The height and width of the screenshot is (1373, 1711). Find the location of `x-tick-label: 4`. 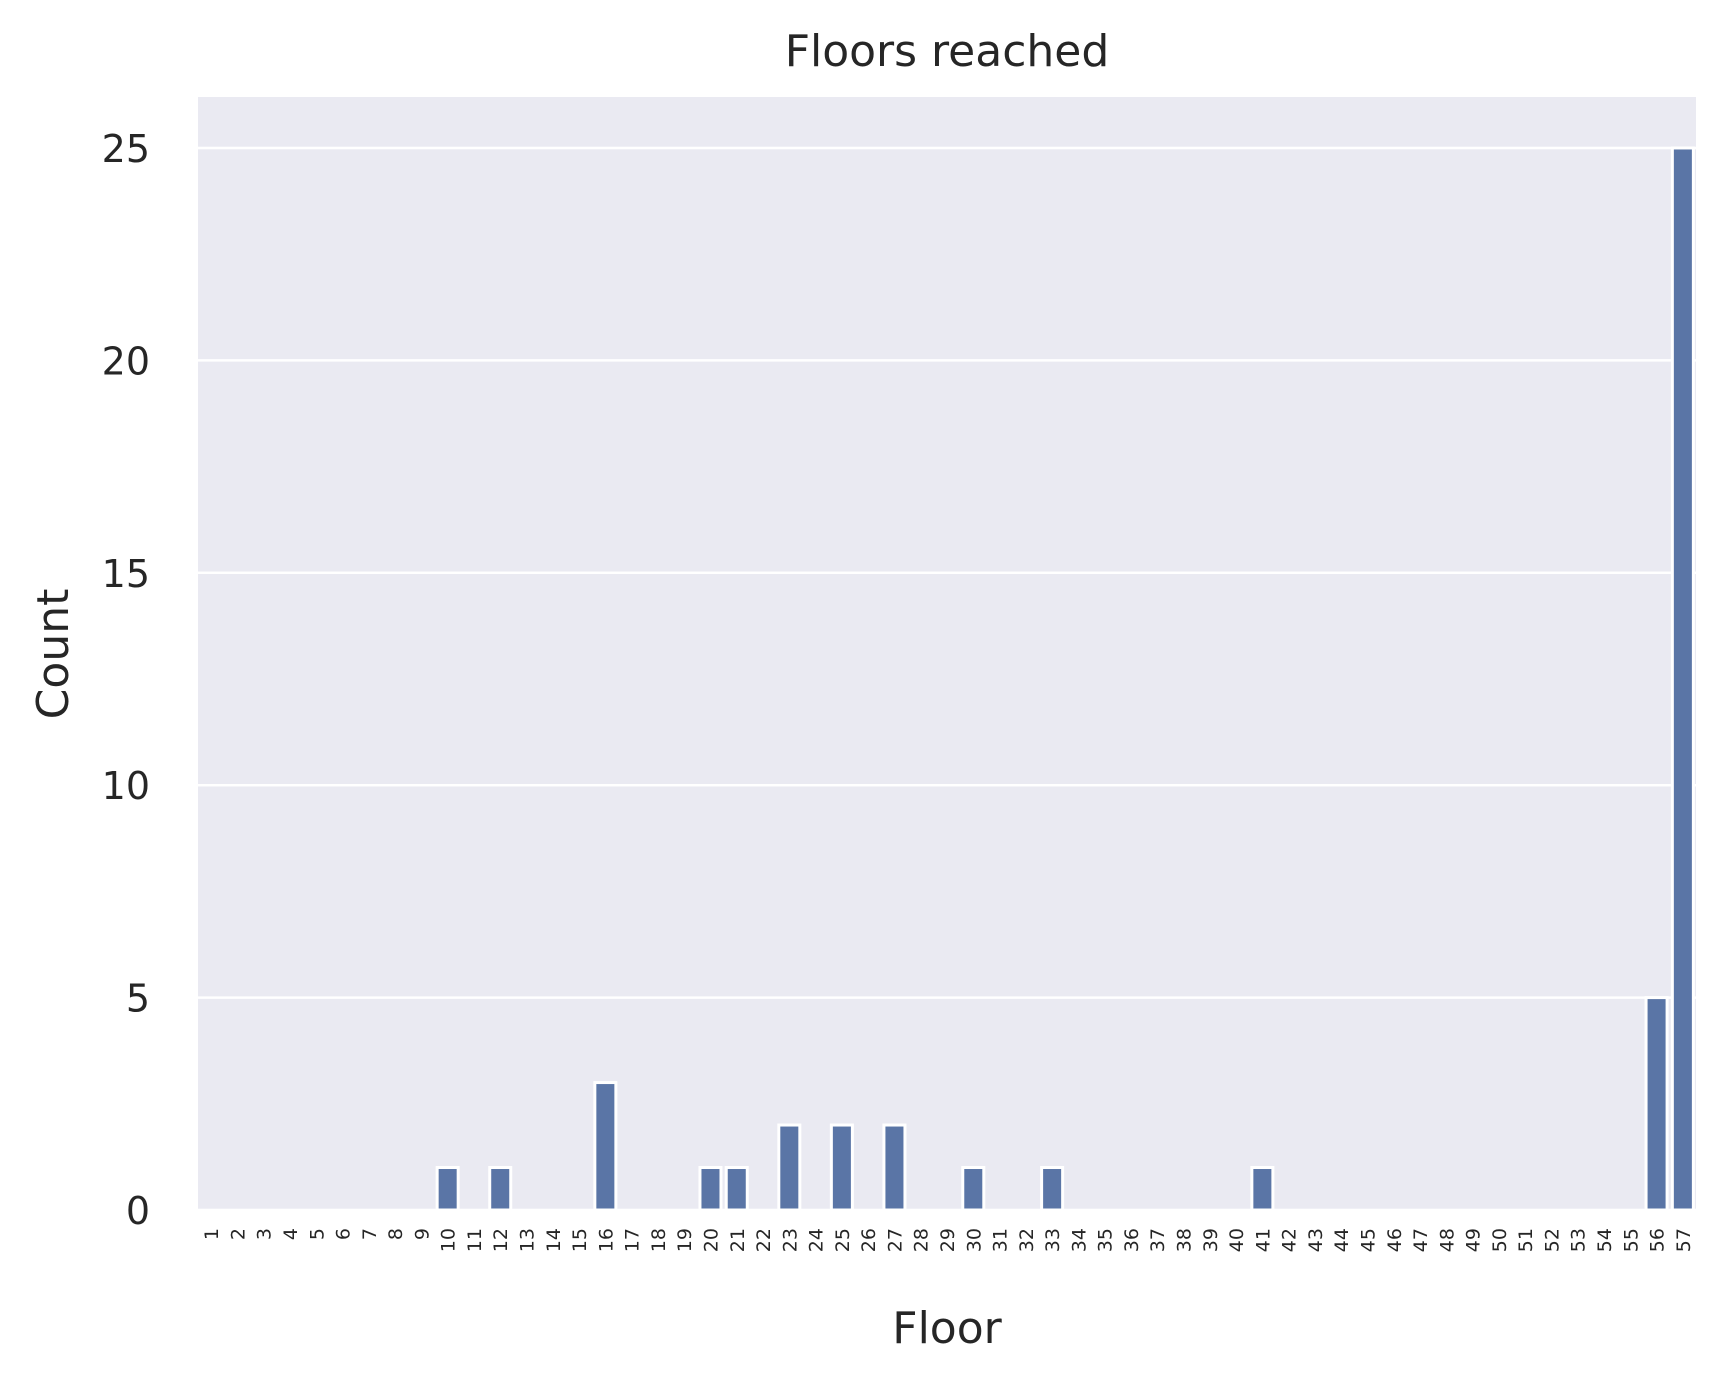

x-tick-label: 4 is located at coordinates (291, 1234).